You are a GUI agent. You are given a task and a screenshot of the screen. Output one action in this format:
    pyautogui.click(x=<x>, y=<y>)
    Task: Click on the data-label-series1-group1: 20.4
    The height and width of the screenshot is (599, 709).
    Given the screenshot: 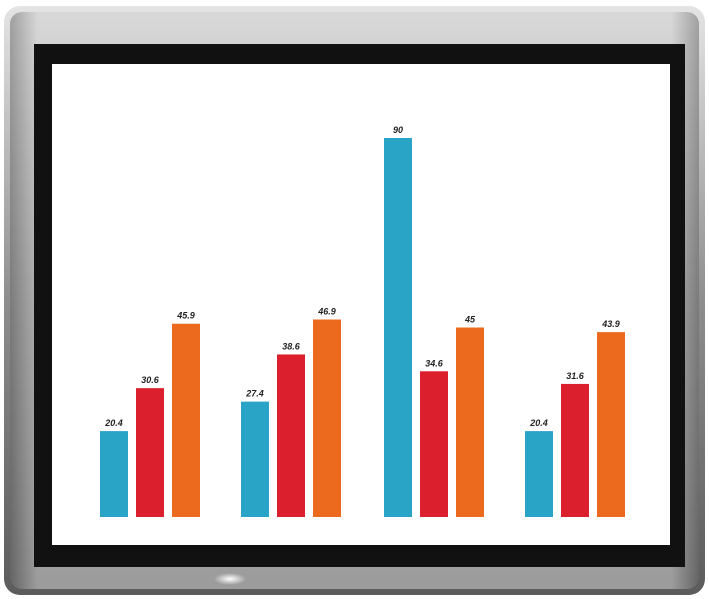 What is the action you would take?
    pyautogui.click(x=113, y=423)
    